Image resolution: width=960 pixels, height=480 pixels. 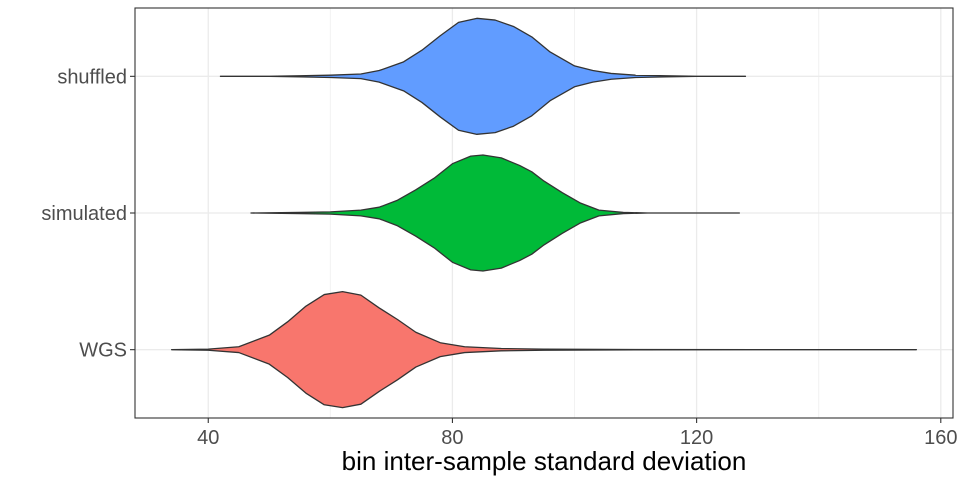 What do you see at coordinates (208, 438) in the screenshot?
I see `x-tick-label: 40` at bounding box center [208, 438].